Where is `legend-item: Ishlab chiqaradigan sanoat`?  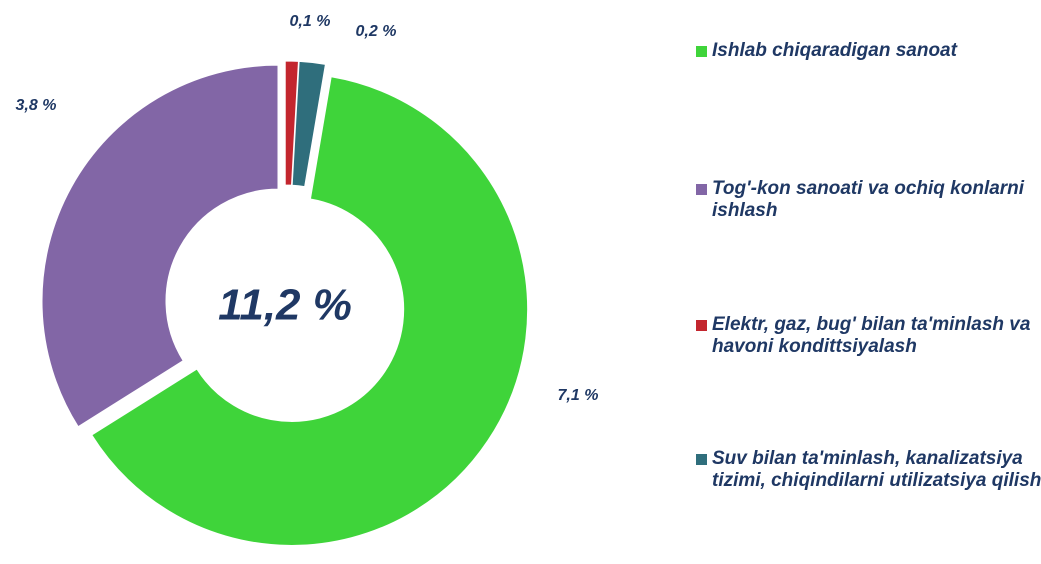
legend-item: Ishlab chiqaradigan sanoat is located at coordinates (868, 51).